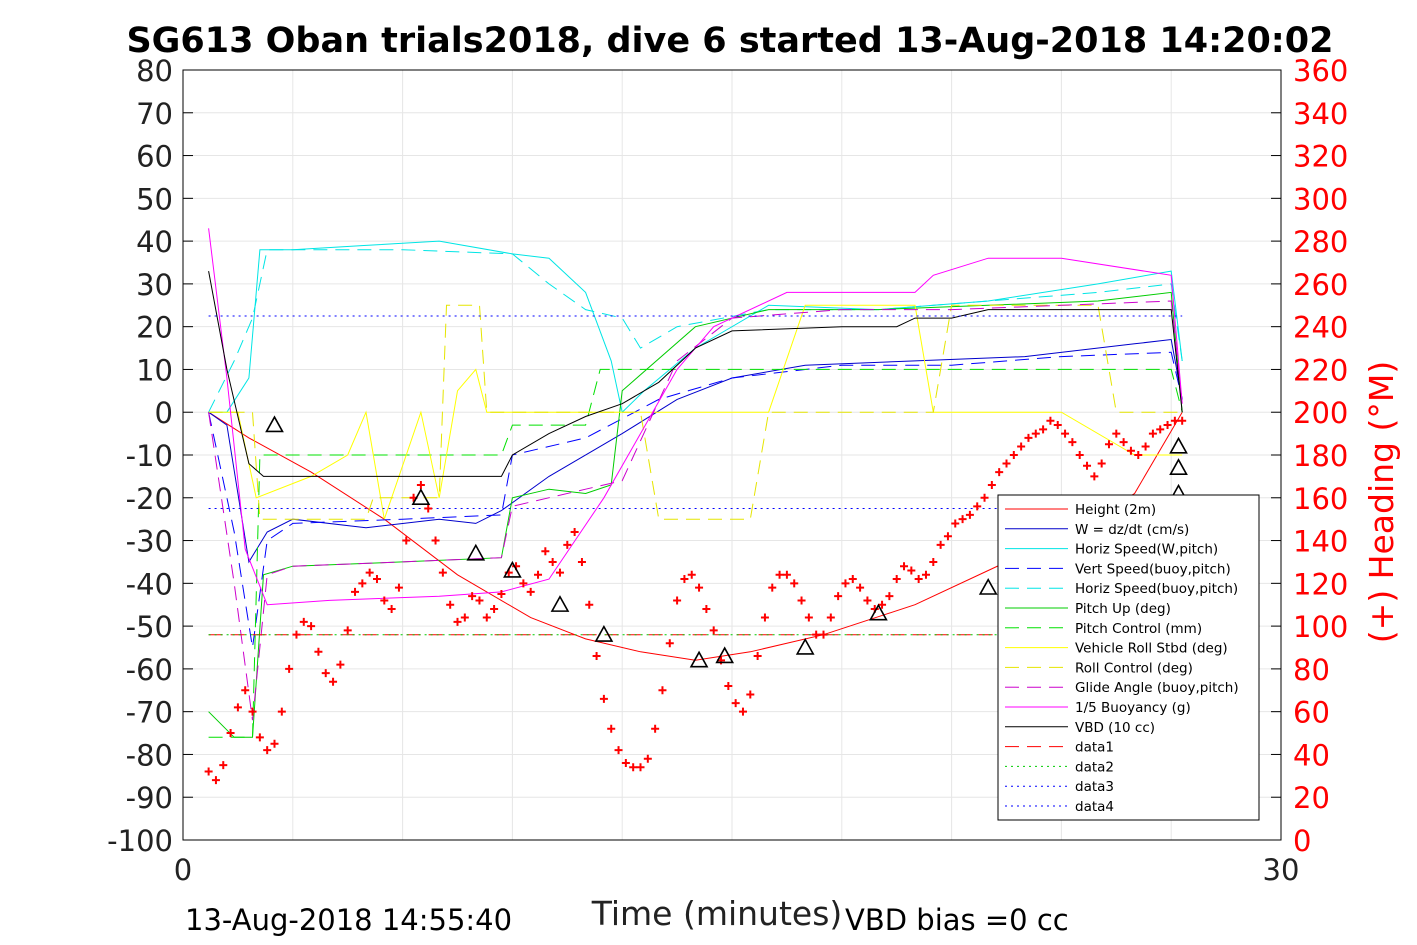 This screenshot has height=945, width=1417. Describe the element at coordinates (154, 328) in the screenshot. I see `y-tick-label: 20` at that location.